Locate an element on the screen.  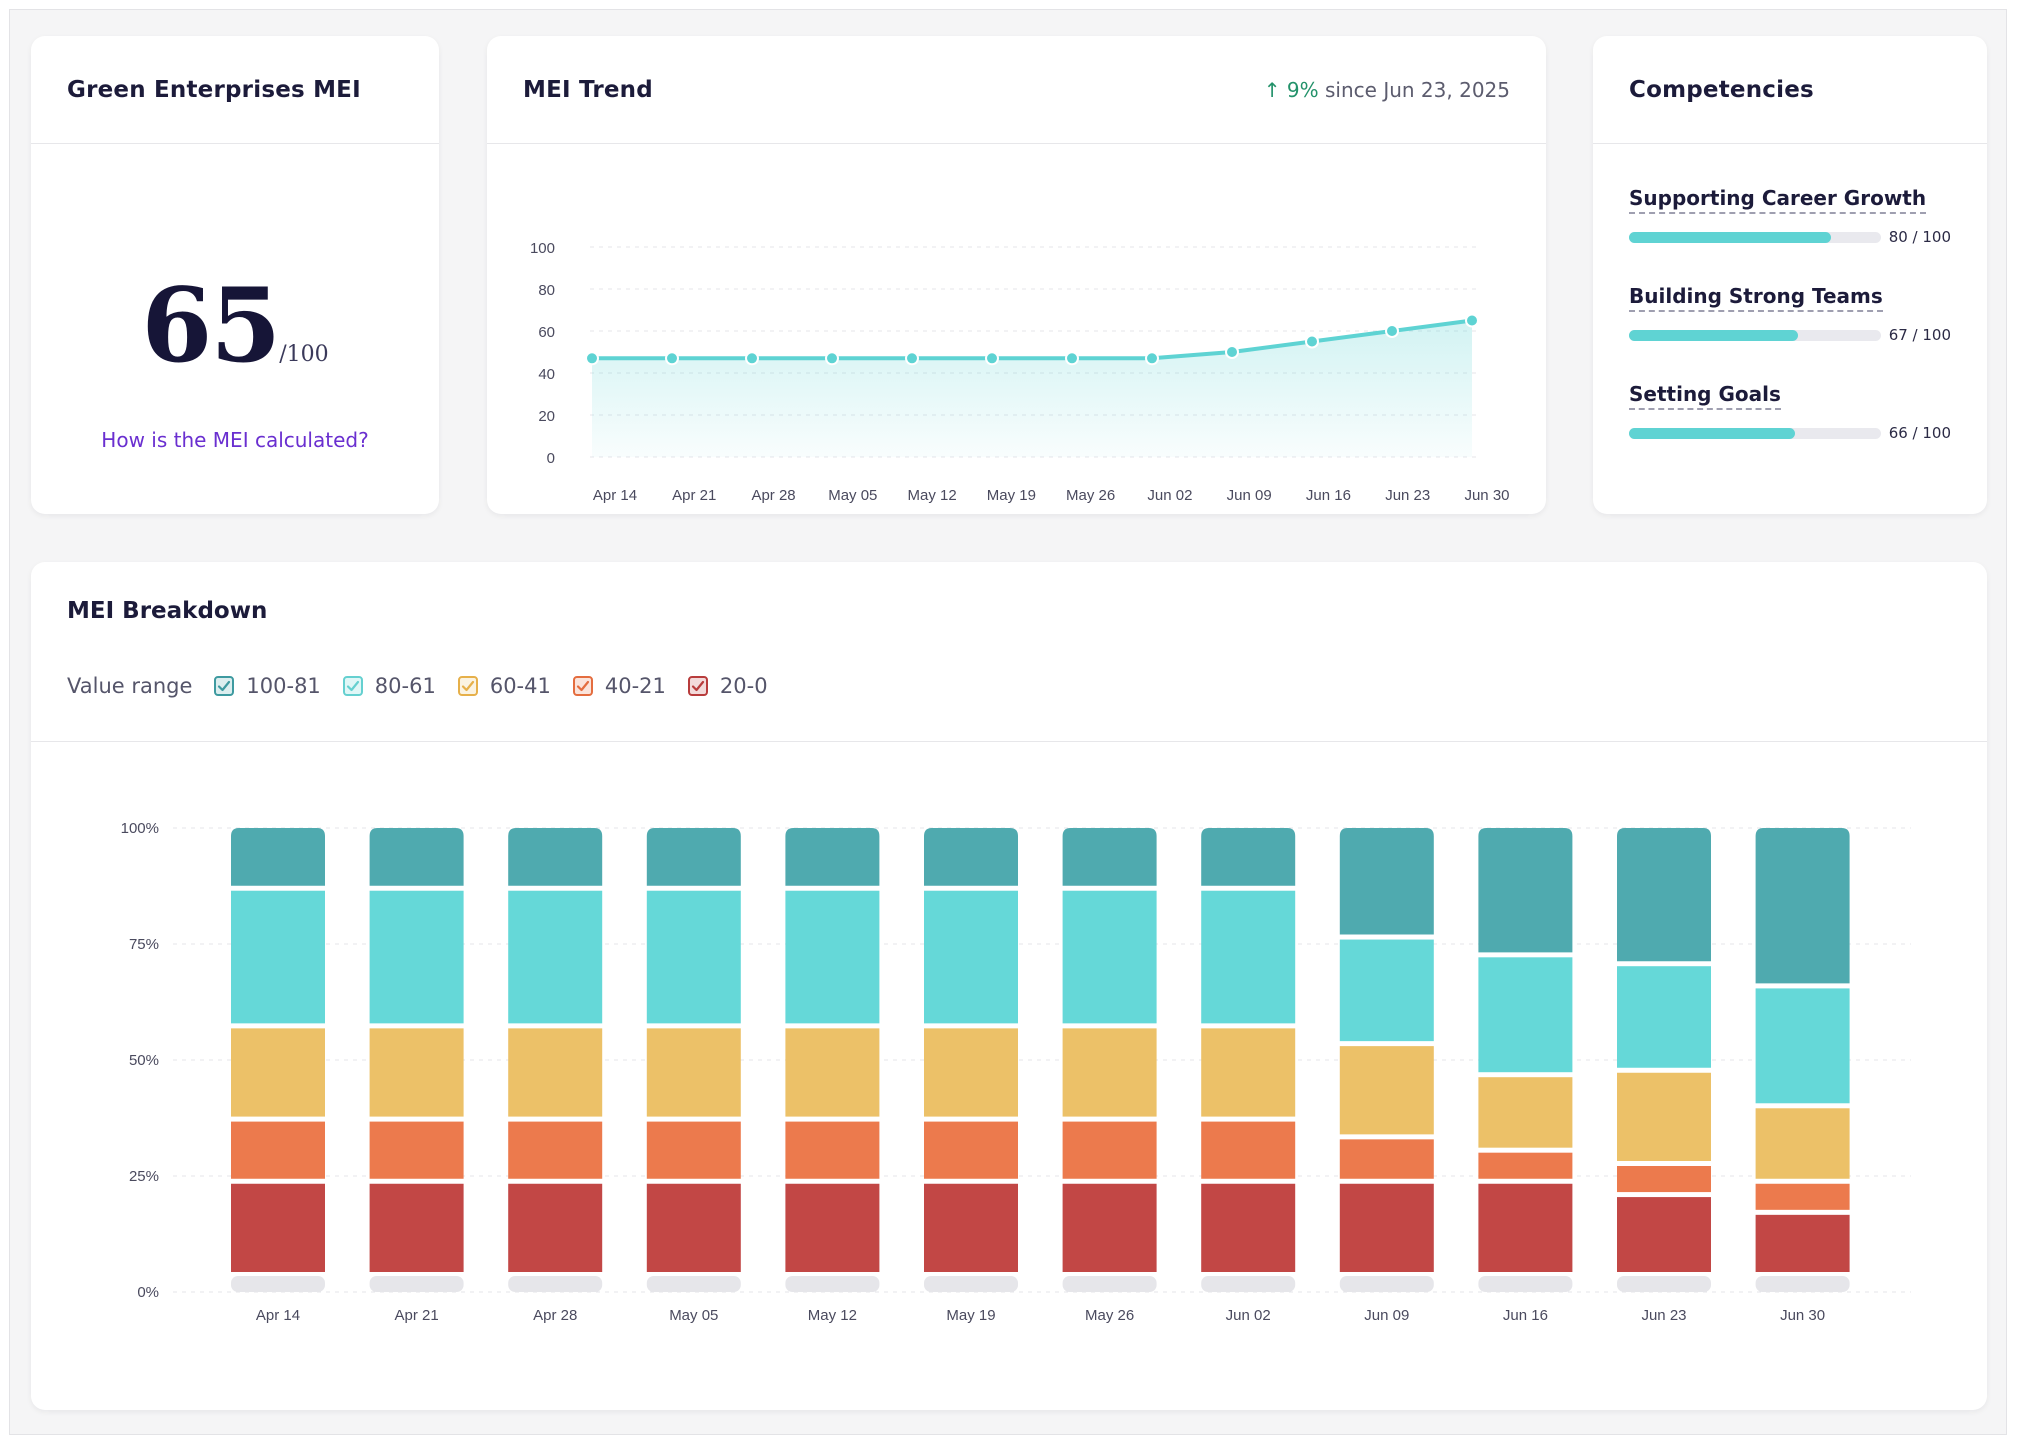
competency-setting-goals: Setting Goals 66 / 100 is located at coordinates (1790, 412).